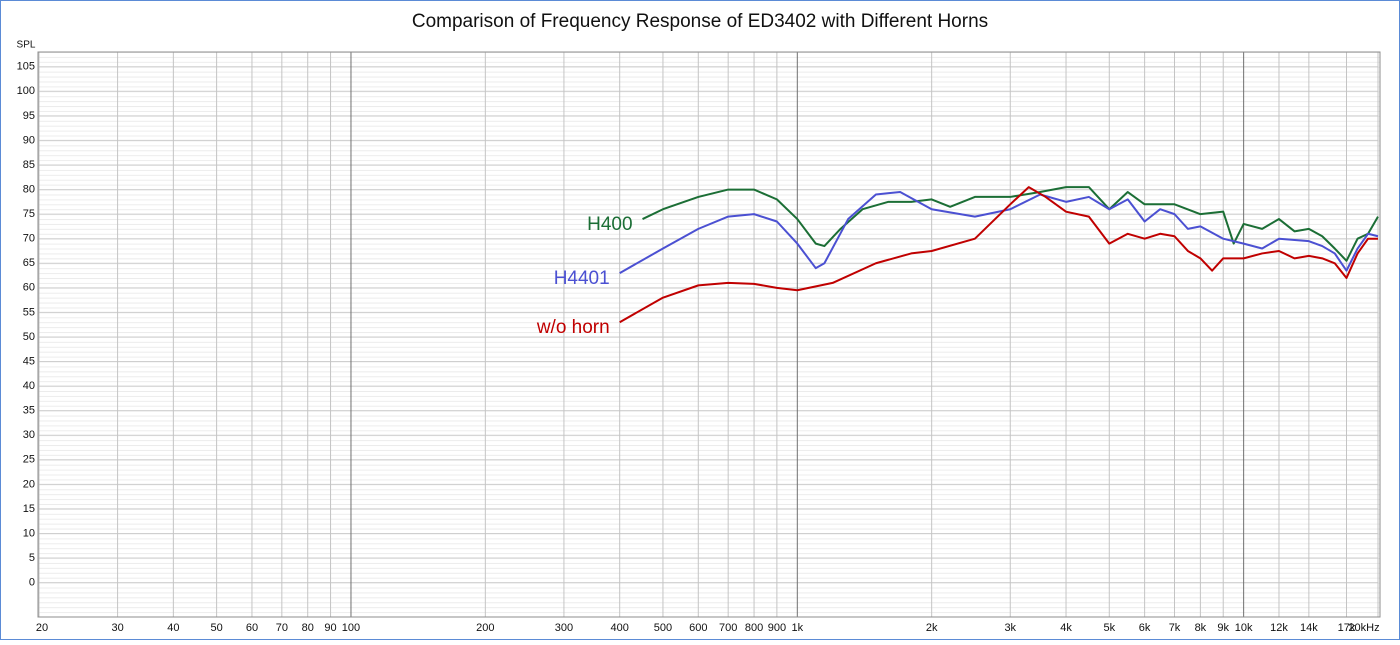 This screenshot has height=645, width=1400. I want to click on y-tick-label: 40, so click(29, 386).